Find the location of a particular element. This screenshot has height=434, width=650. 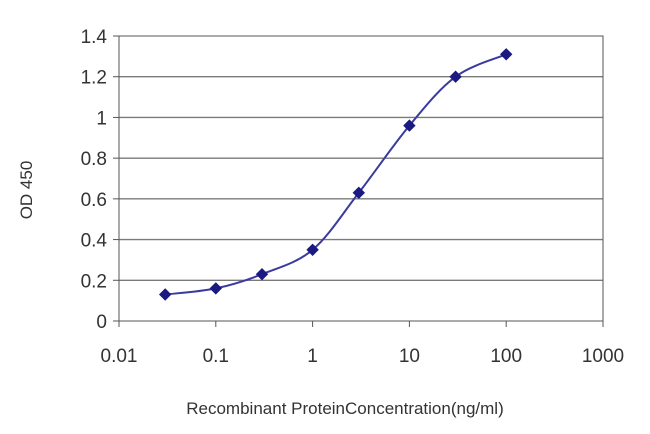

x-tick-label: 0.01 is located at coordinates (119, 356).